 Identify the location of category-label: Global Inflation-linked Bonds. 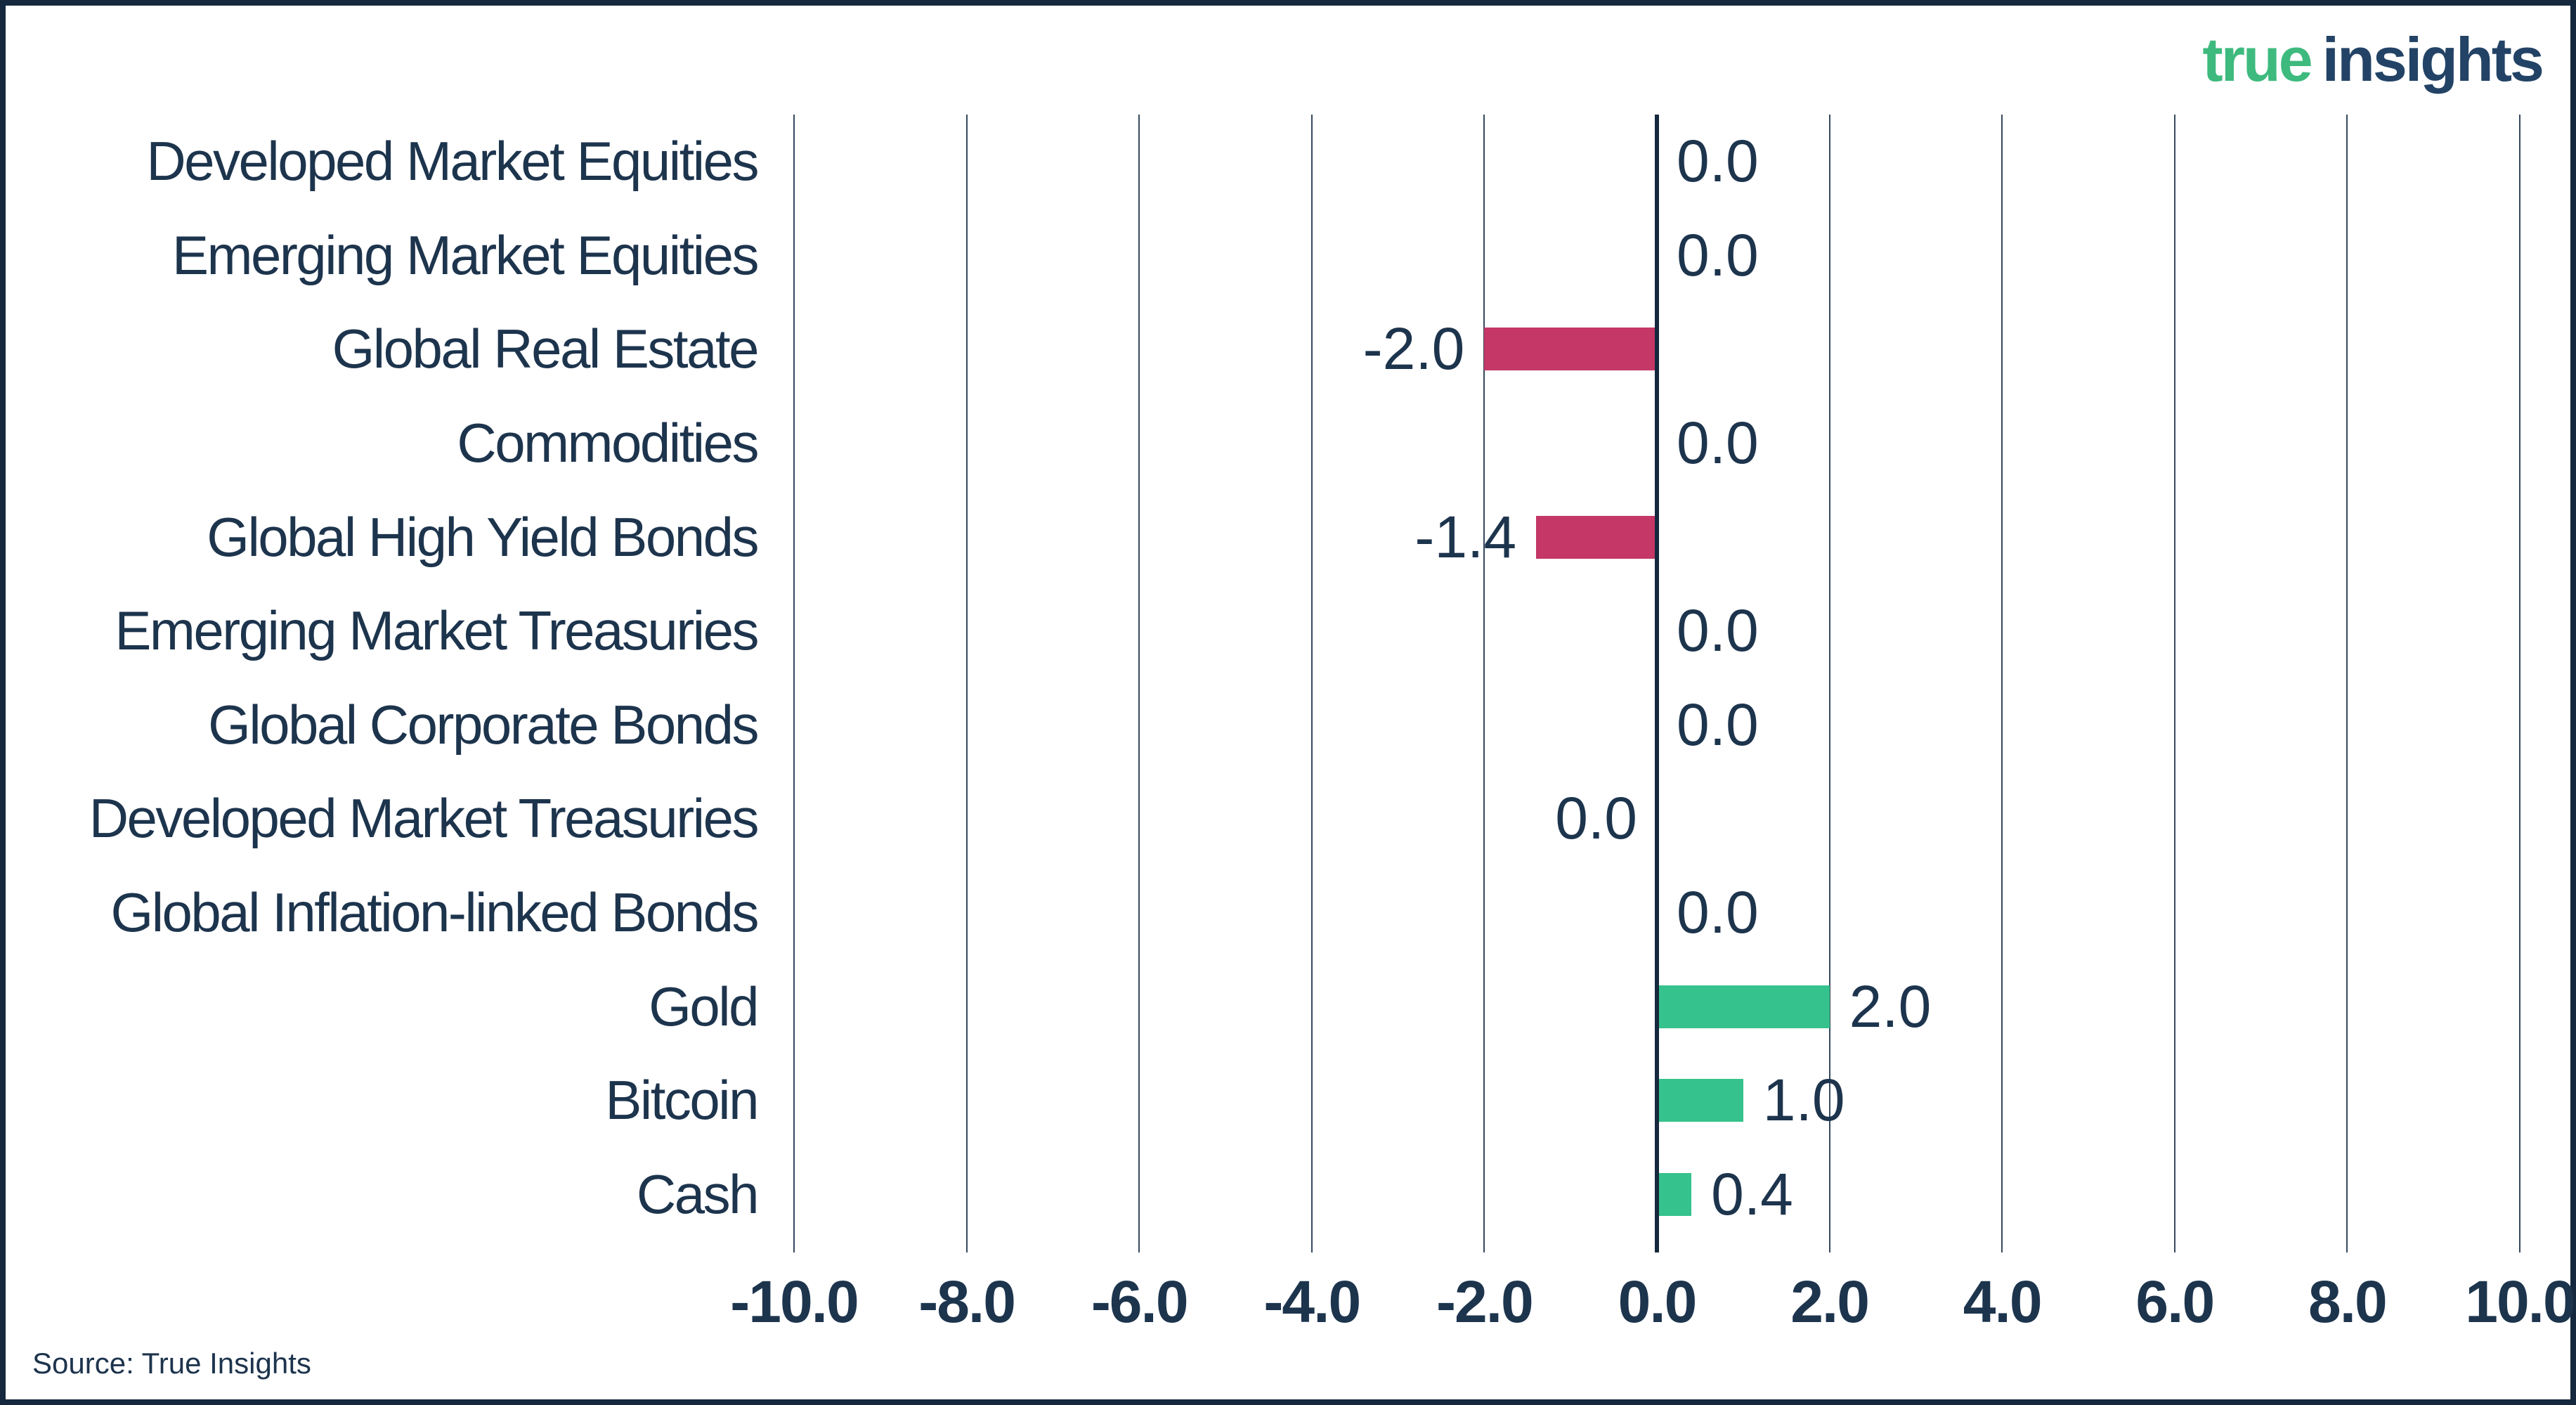
(435, 912).